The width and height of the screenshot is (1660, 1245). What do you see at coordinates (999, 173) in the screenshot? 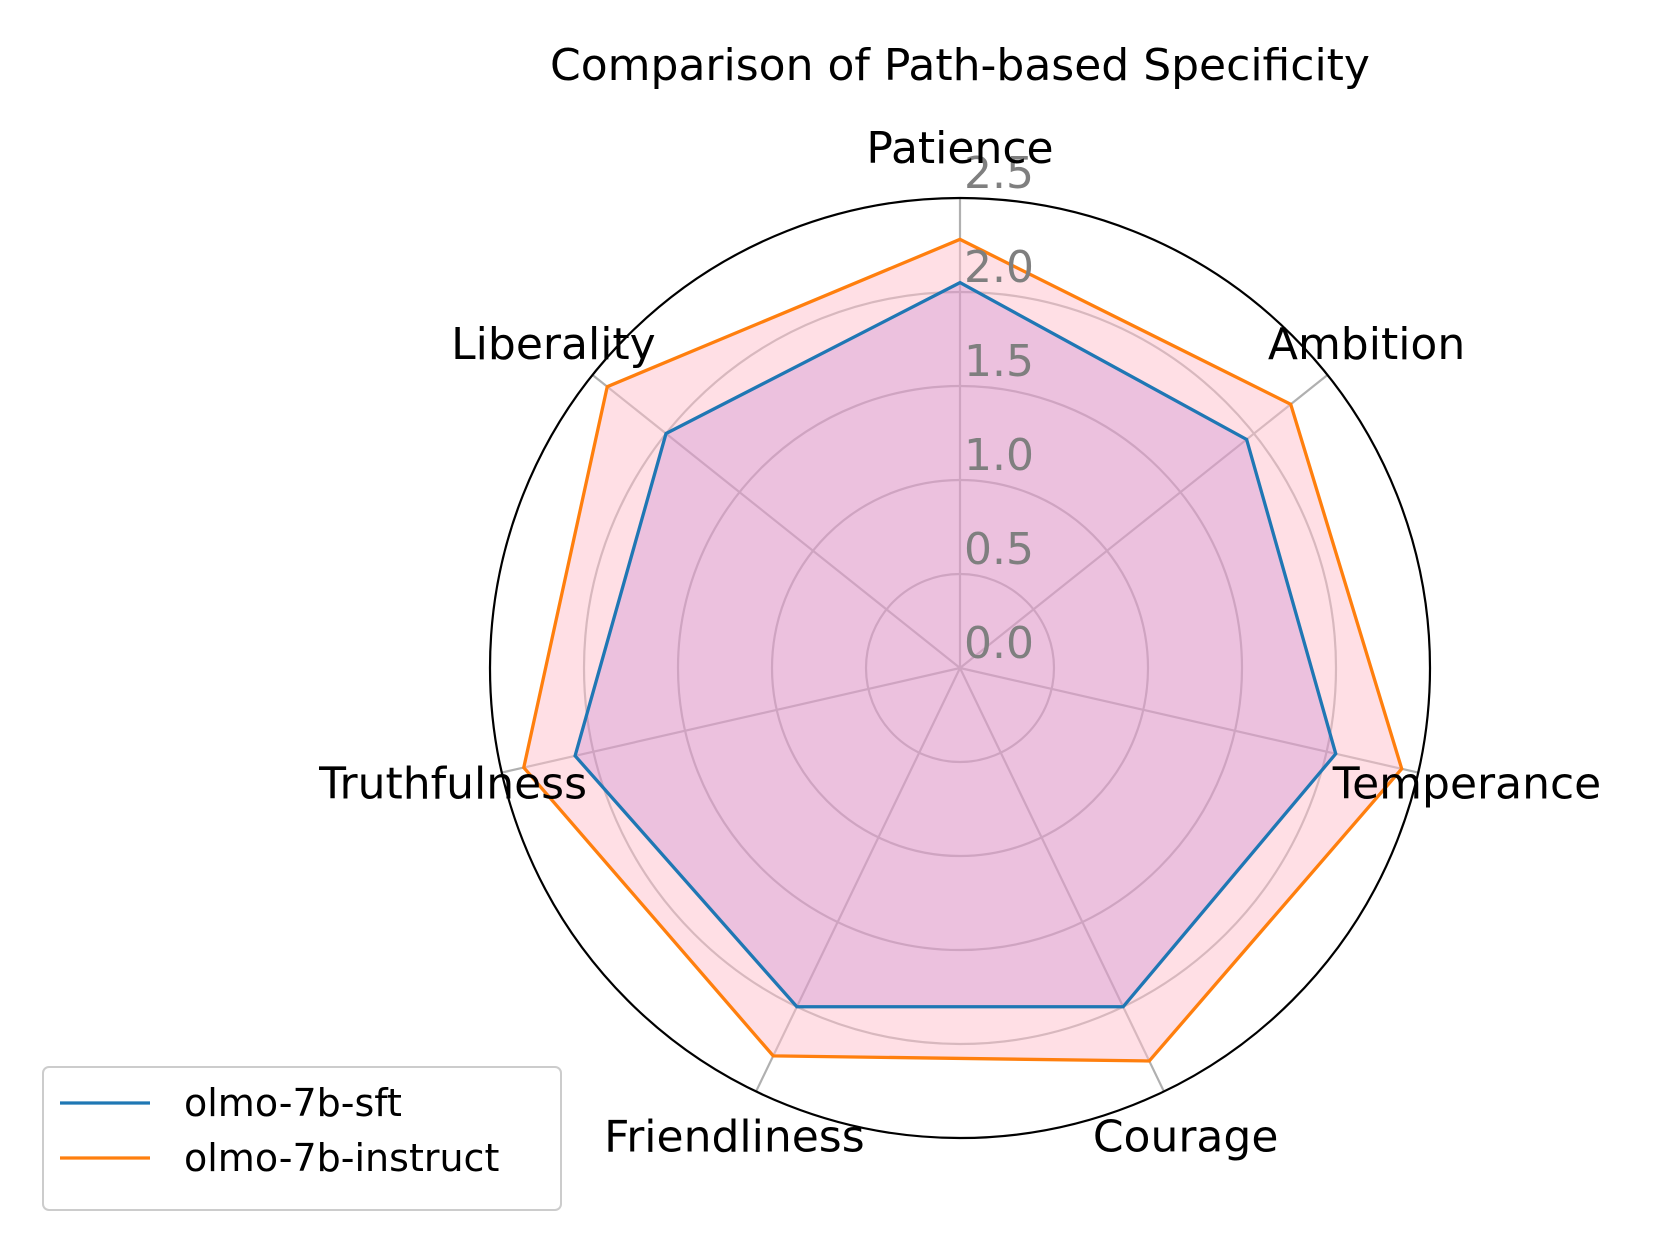
I see `rtick-label-5: 2.5` at bounding box center [999, 173].